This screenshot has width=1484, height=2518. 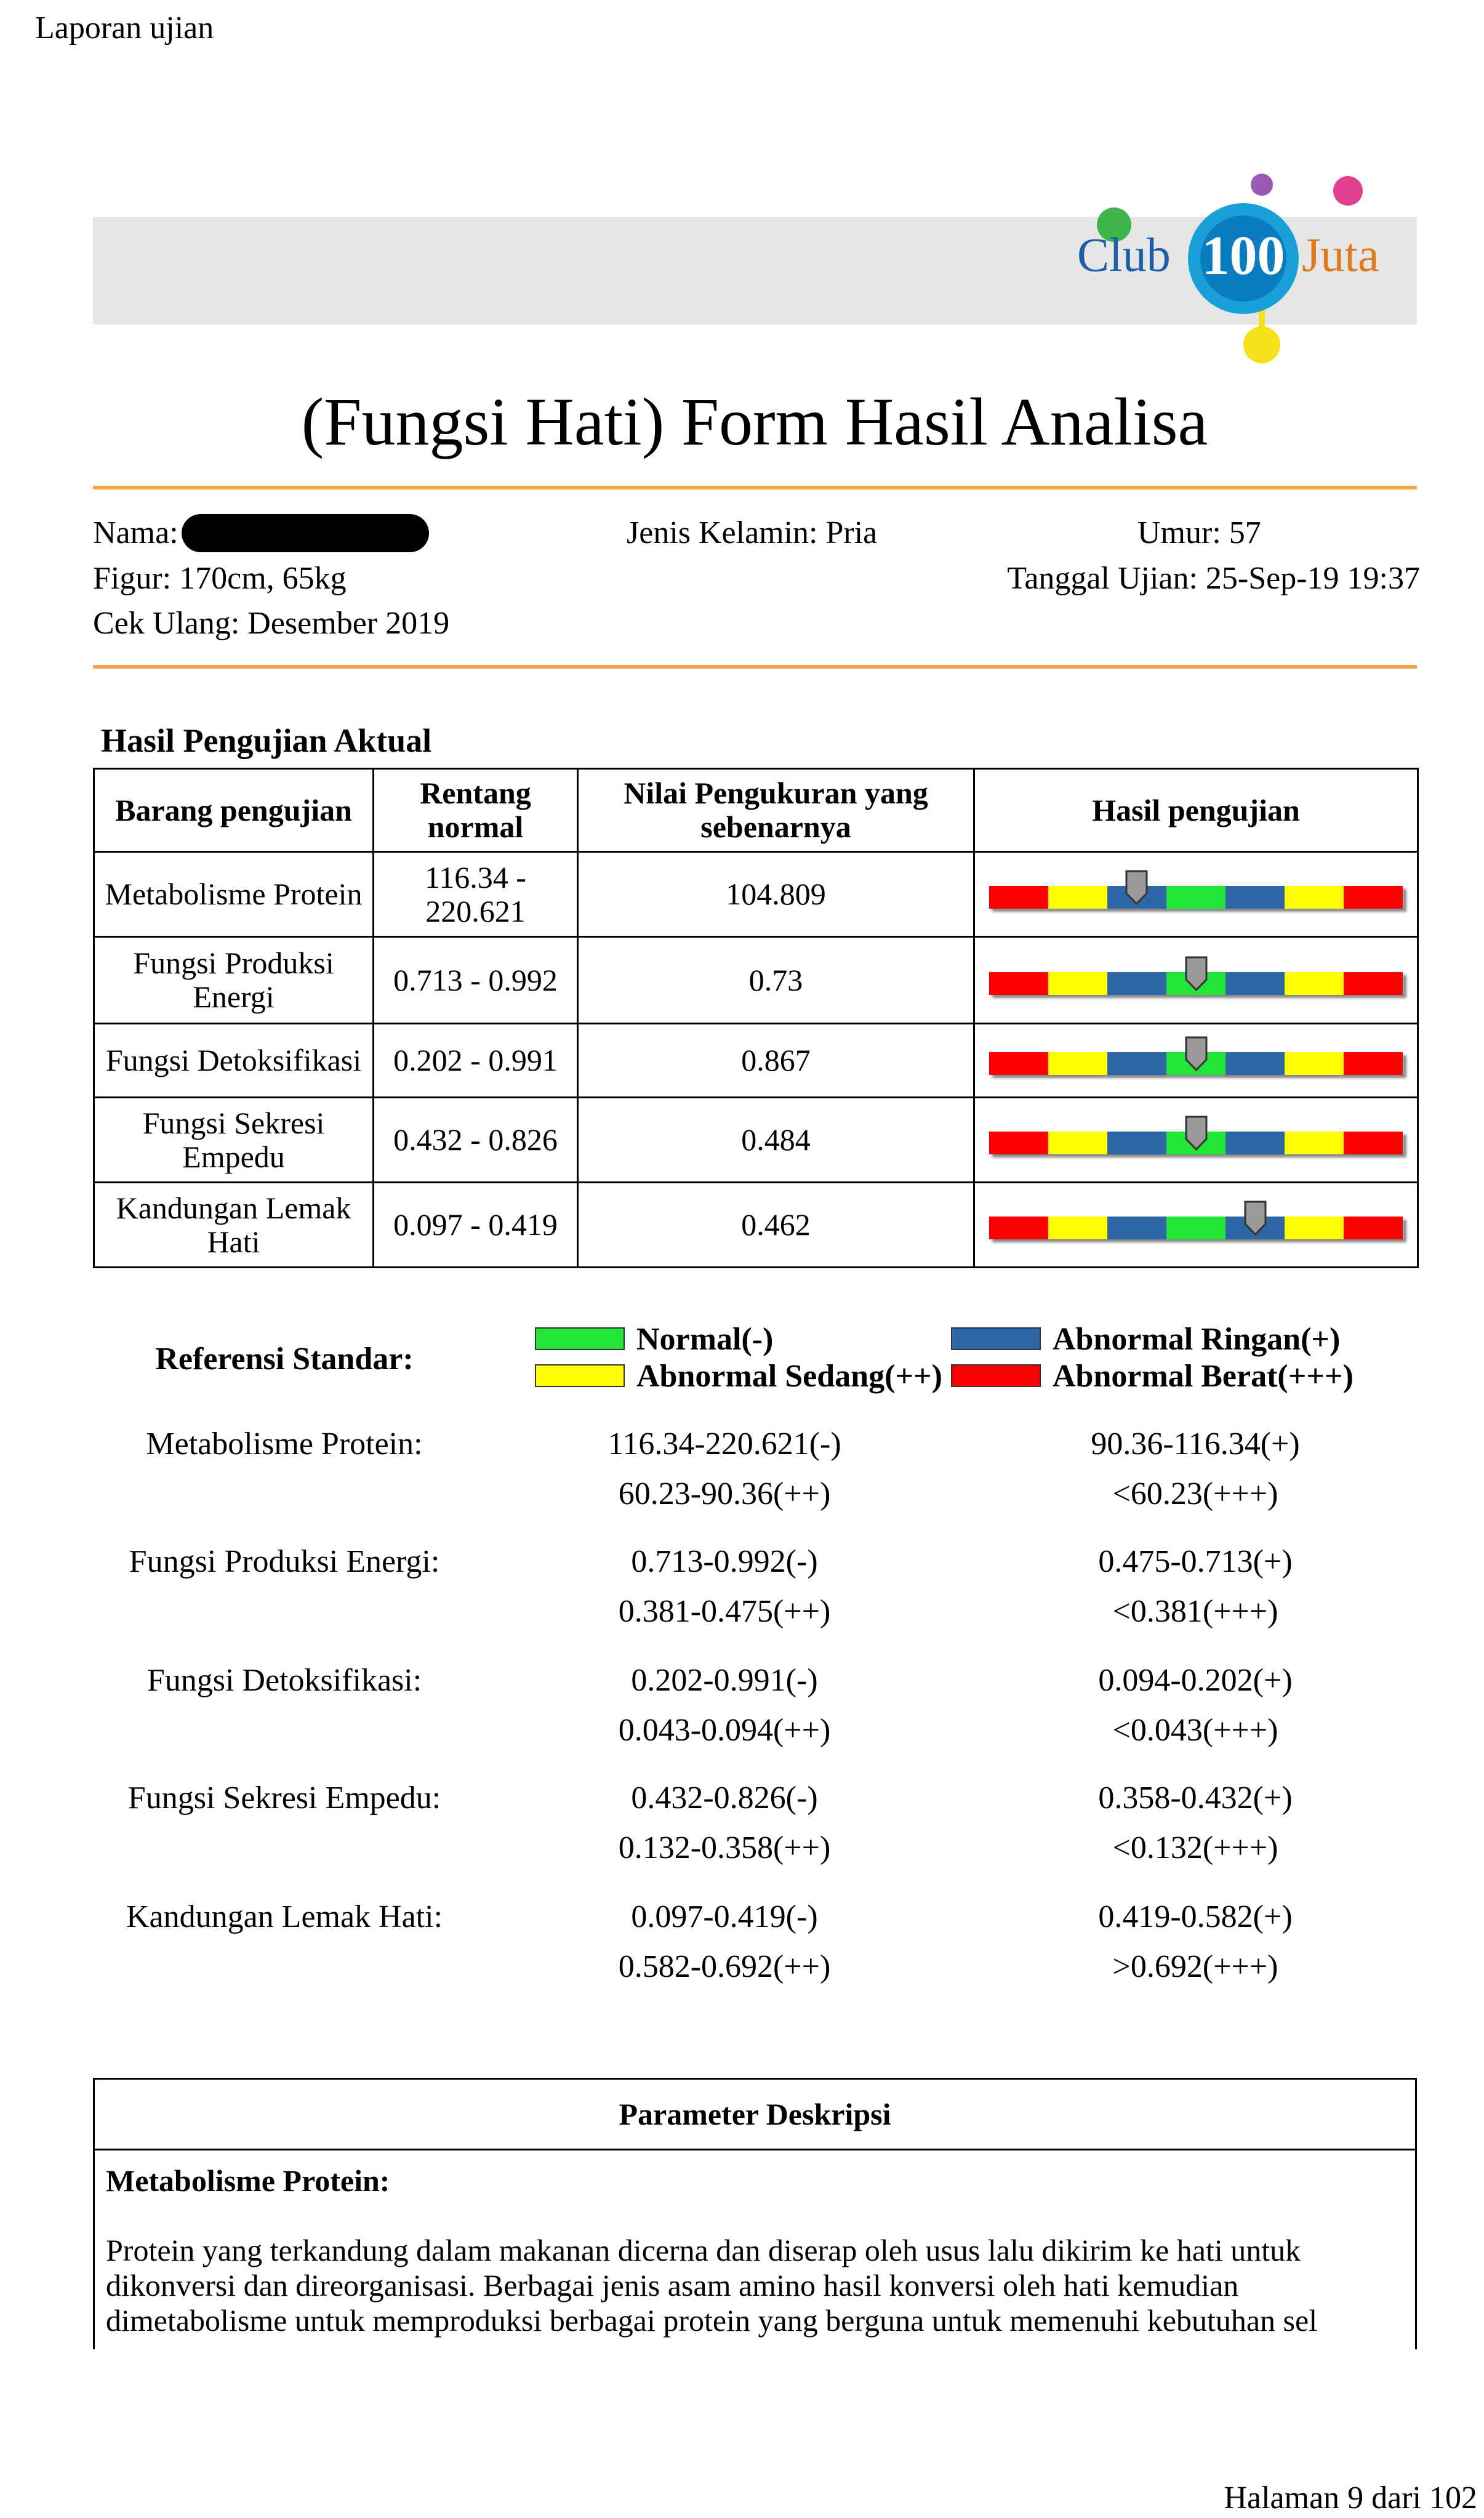 I want to click on logo-text: Club, so click(x=1124, y=255).